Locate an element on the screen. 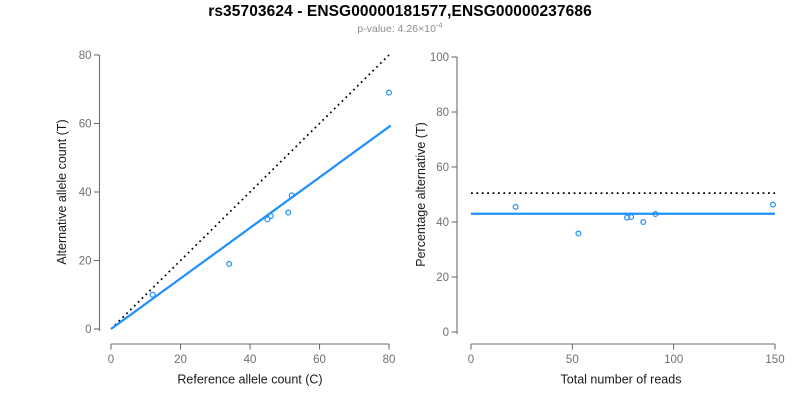 The height and width of the screenshot is (400, 800). x-tick-label: 60 is located at coordinates (319, 360).